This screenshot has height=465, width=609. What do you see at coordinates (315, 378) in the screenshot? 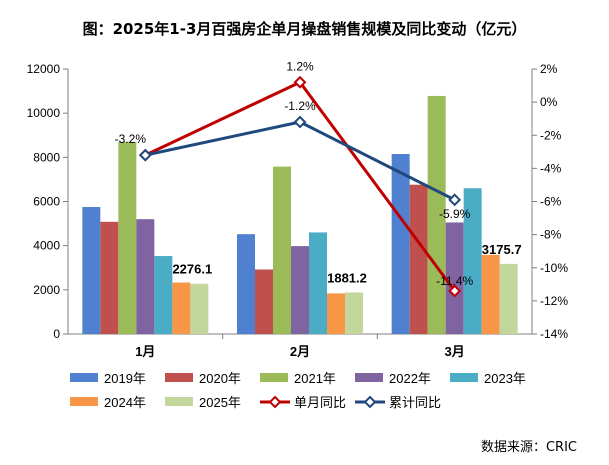
I see `legend-label: 2021年` at bounding box center [315, 378].